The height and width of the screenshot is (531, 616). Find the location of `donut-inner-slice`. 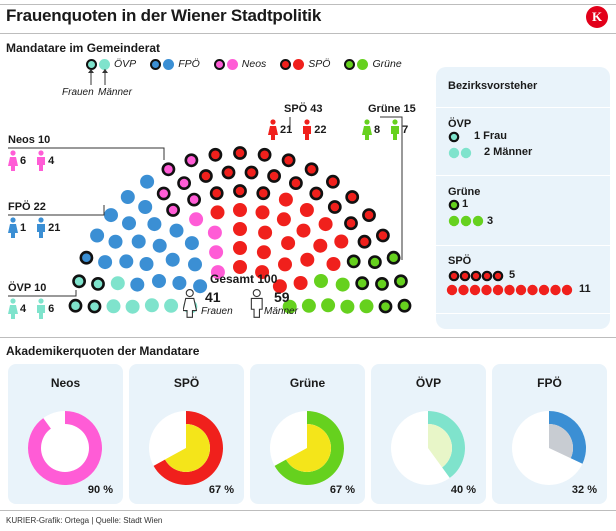

donut-inner-slice is located at coordinates (308, 448).